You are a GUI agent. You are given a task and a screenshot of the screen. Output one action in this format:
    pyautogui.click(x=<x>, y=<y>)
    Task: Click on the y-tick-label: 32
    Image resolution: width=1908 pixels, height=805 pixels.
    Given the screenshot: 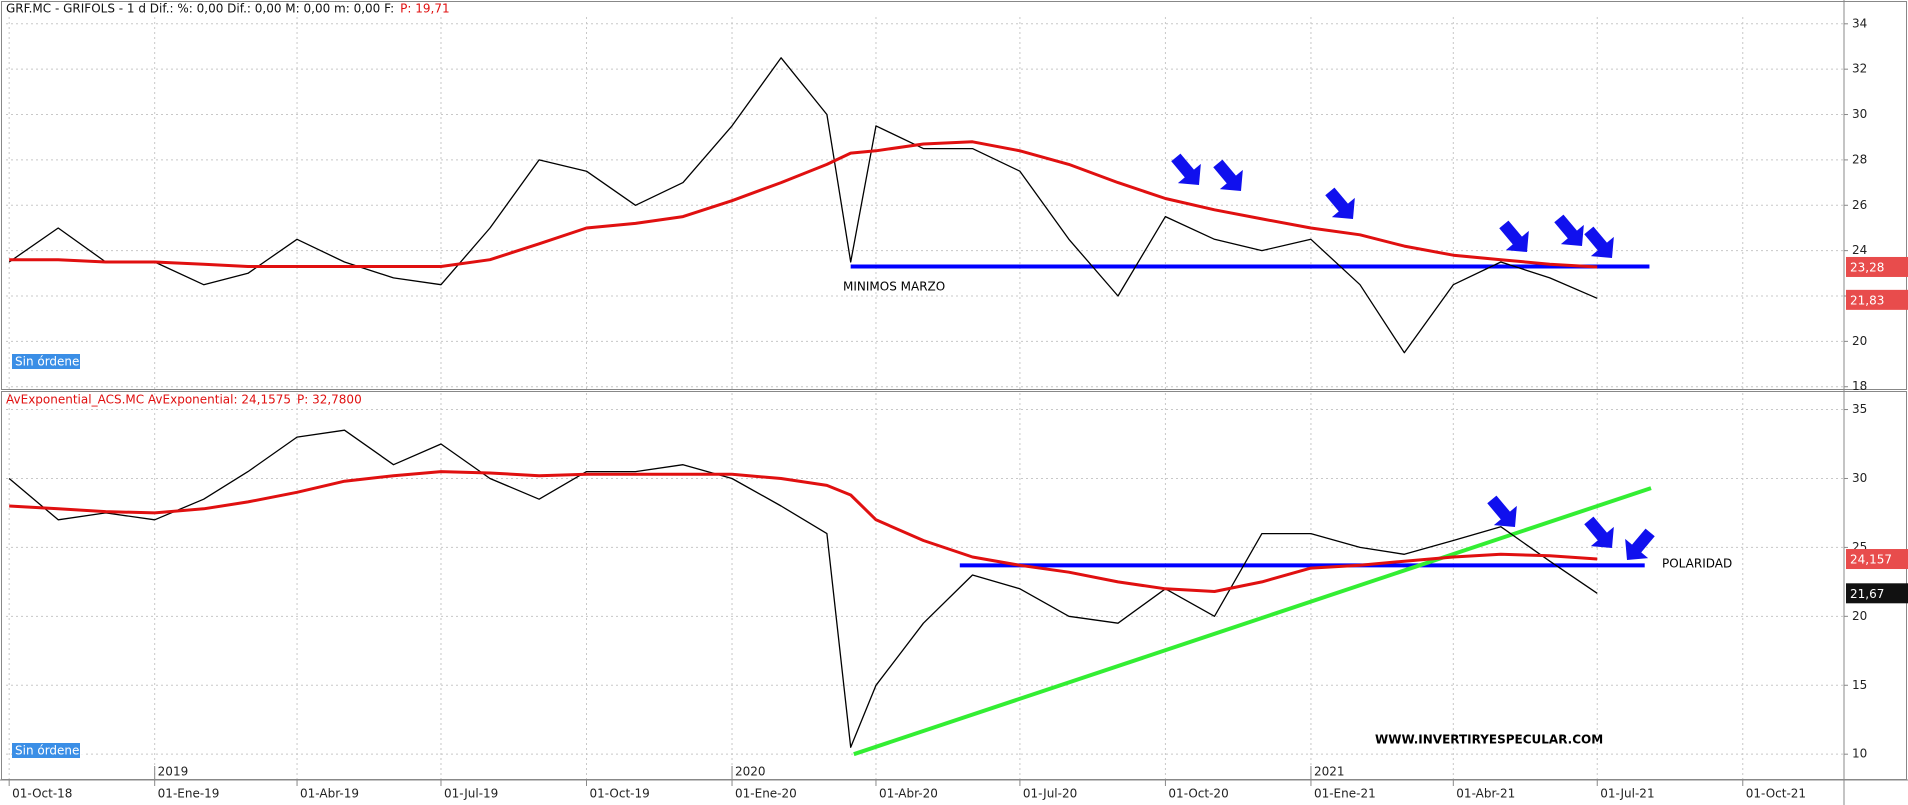 What is the action you would take?
    pyautogui.click(x=1859, y=69)
    